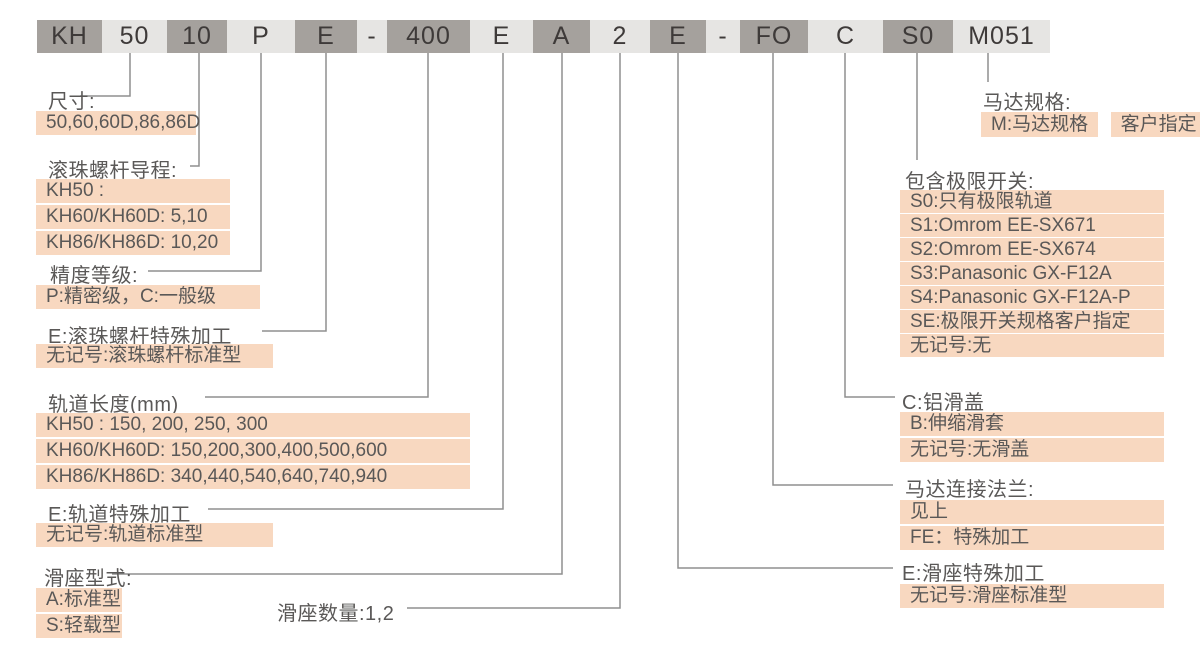  What do you see at coordinates (620, 36) in the screenshot?
I see `code-segment-2: 2` at bounding box center [620, 36].